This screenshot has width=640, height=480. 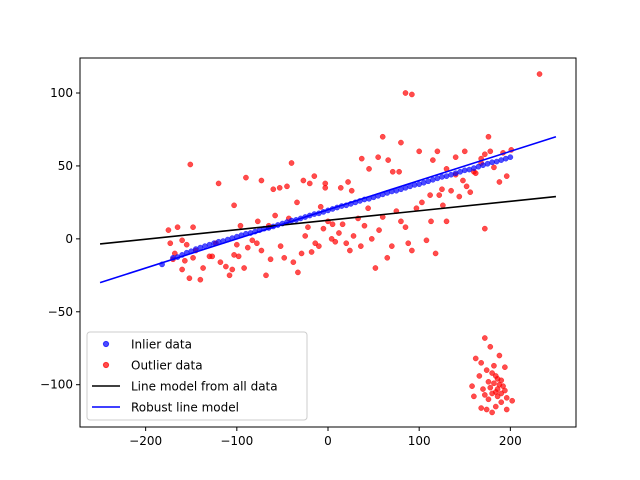 What do you see at coordinates (161, 345) in the screenshot?
I see `legend-label-inlier-data: Inlier data` at bounding box center [161, 345].